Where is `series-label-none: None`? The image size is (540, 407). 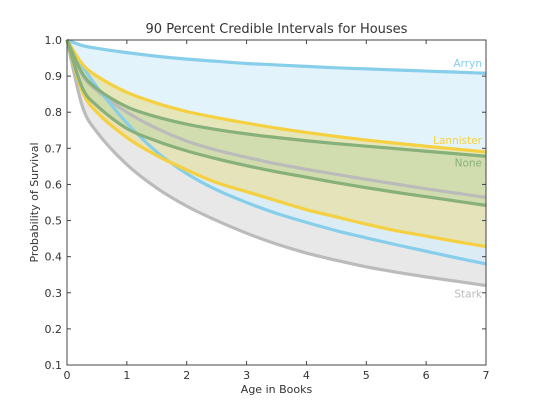 series-label-none: None is located at coordinates (468, 163).